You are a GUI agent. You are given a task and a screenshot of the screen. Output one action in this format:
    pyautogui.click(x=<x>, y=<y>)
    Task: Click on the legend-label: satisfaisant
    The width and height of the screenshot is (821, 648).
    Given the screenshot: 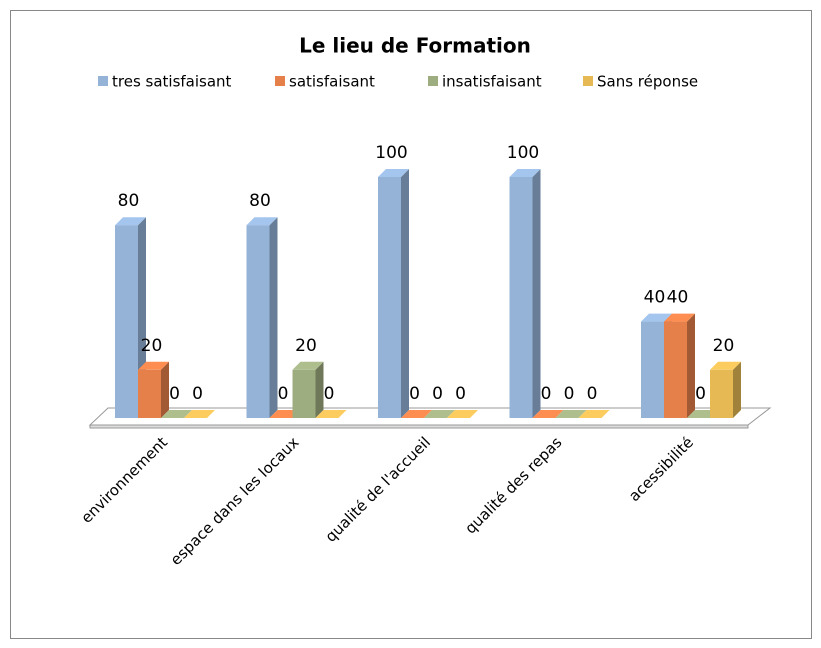 What is the action you would take?
    pyautogui.click(x=332, y=82)
    